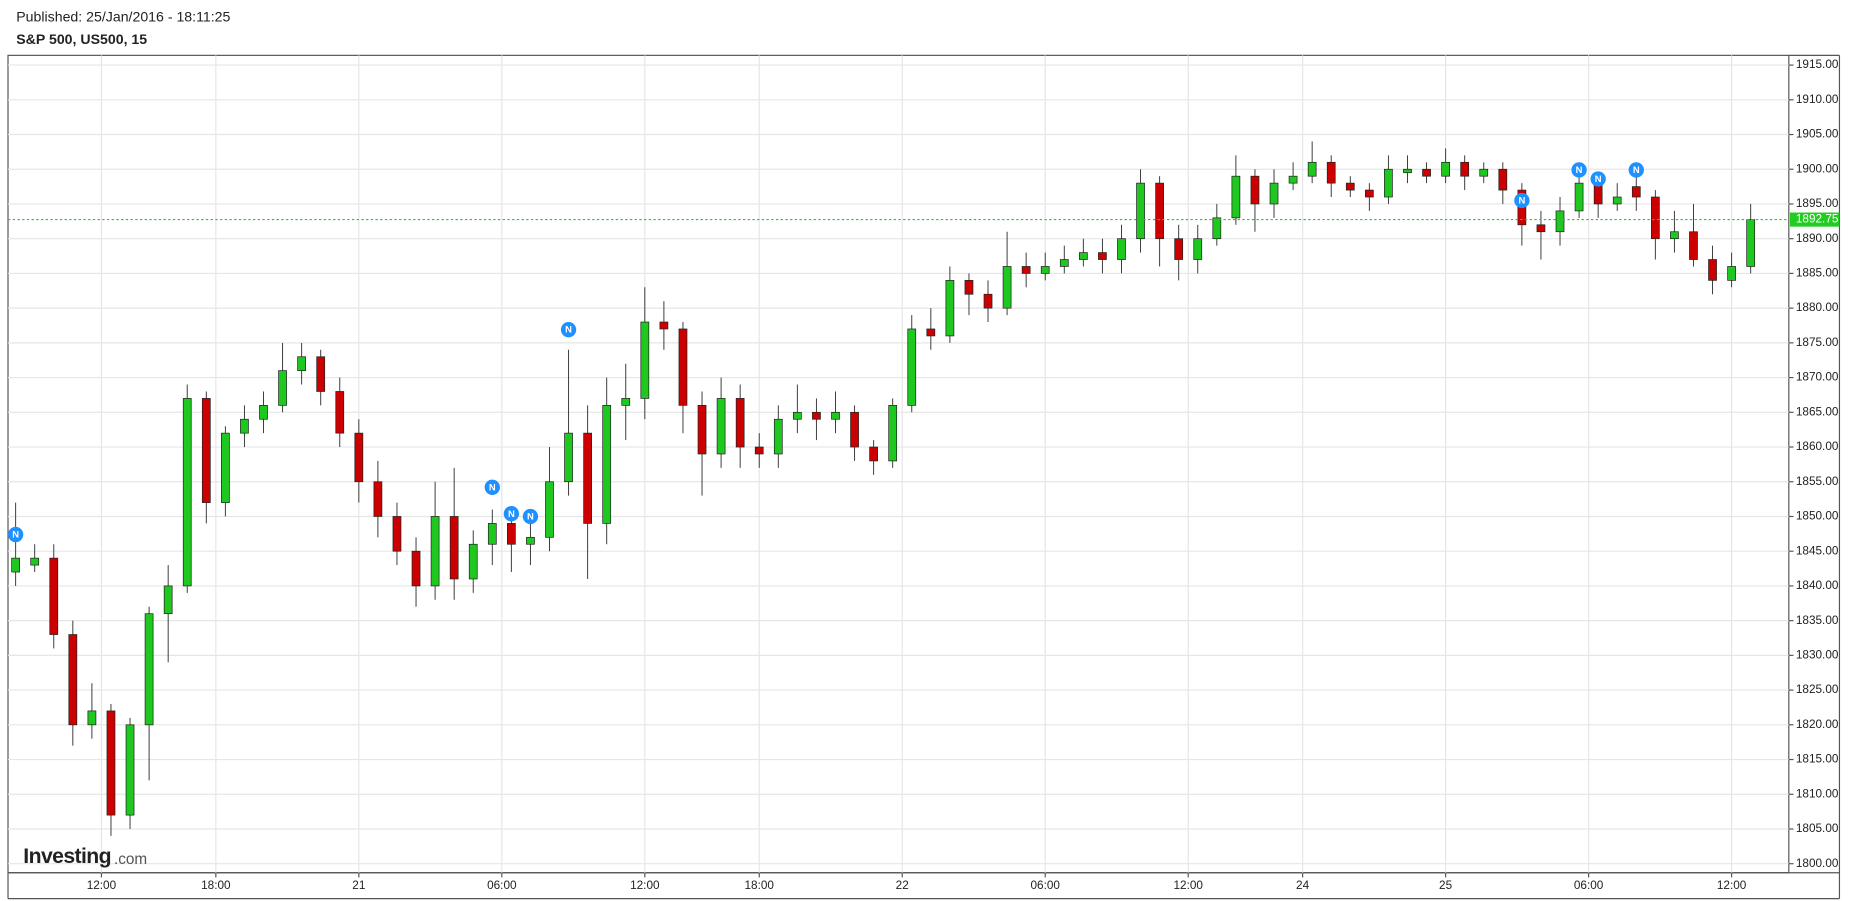 This screenshot has height=901, width=1851. Describe the element at coordinates (1817, 550) in the screenshot. I see `y-tick-label: 1845.00` at that location.